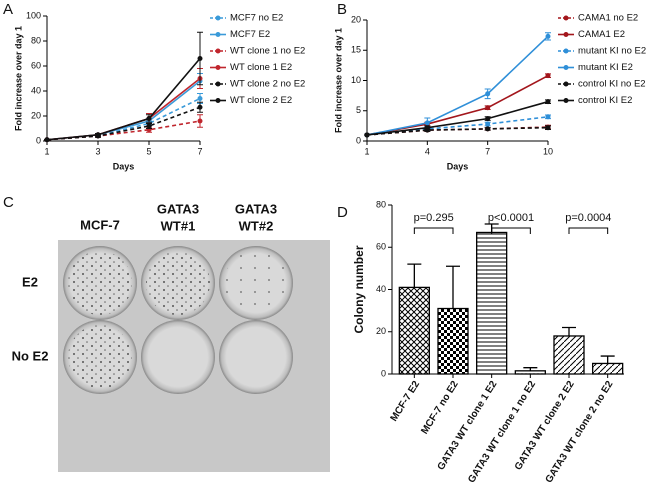 The image size is (650, 495). What do you see at coordinates (100, 224) in the screenshot?
I see `column-label: MCF-7` at bounding box center [100, 224].